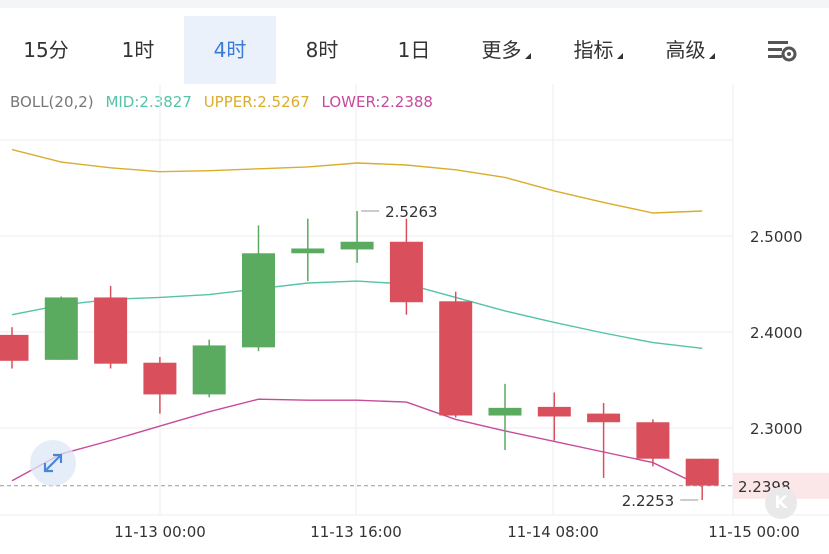  What do you see at coordinates (685, 50) in the screenshot?
I see `tab-advanced-label: 高级` at bounding box center [685, 50].